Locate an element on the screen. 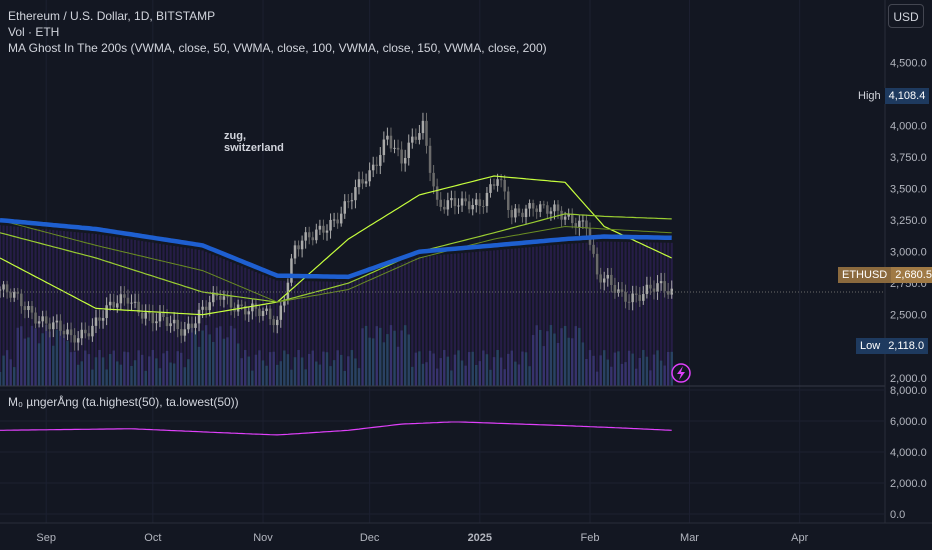  currency-button: USD is located at coordinates (906, 16).